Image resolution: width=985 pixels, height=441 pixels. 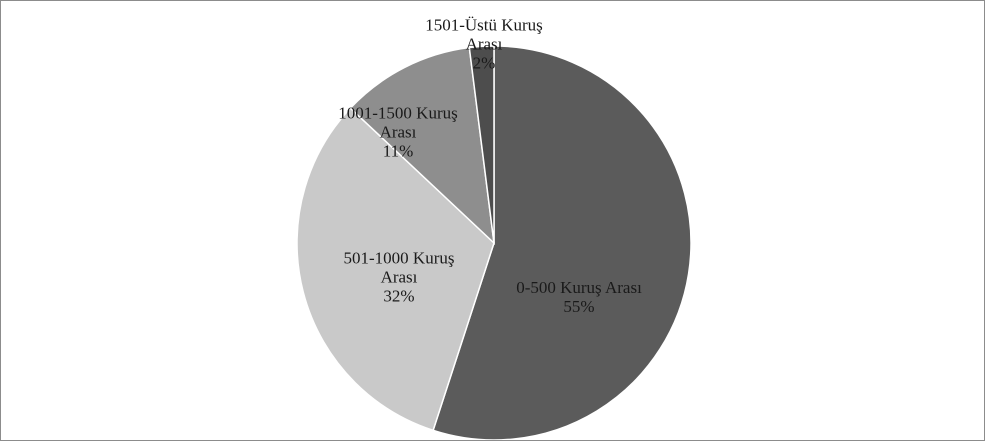 What do you see at coordinates (484, 63) in the screenshot?
I see `value-label: 2%` at bounding box center [484, 63].